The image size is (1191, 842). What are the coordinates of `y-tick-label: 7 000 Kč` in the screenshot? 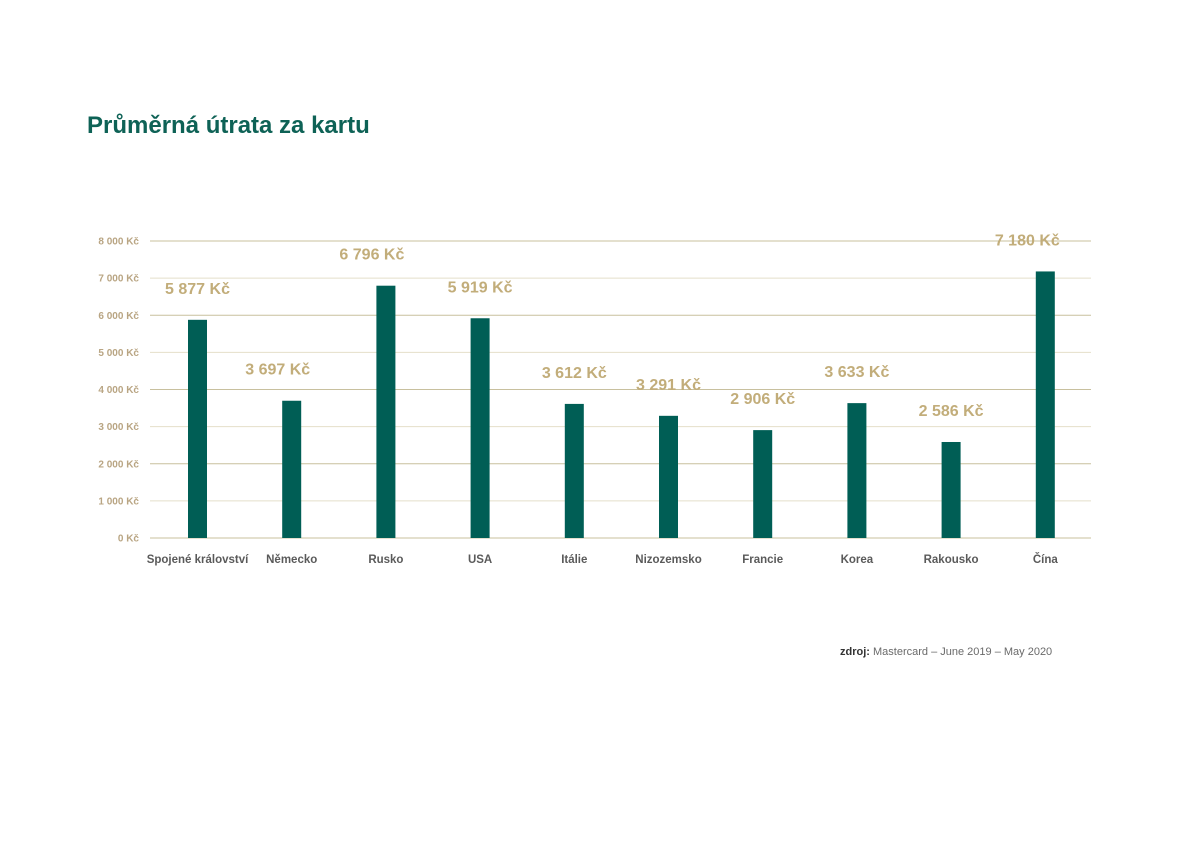 It's located at (118, 279).